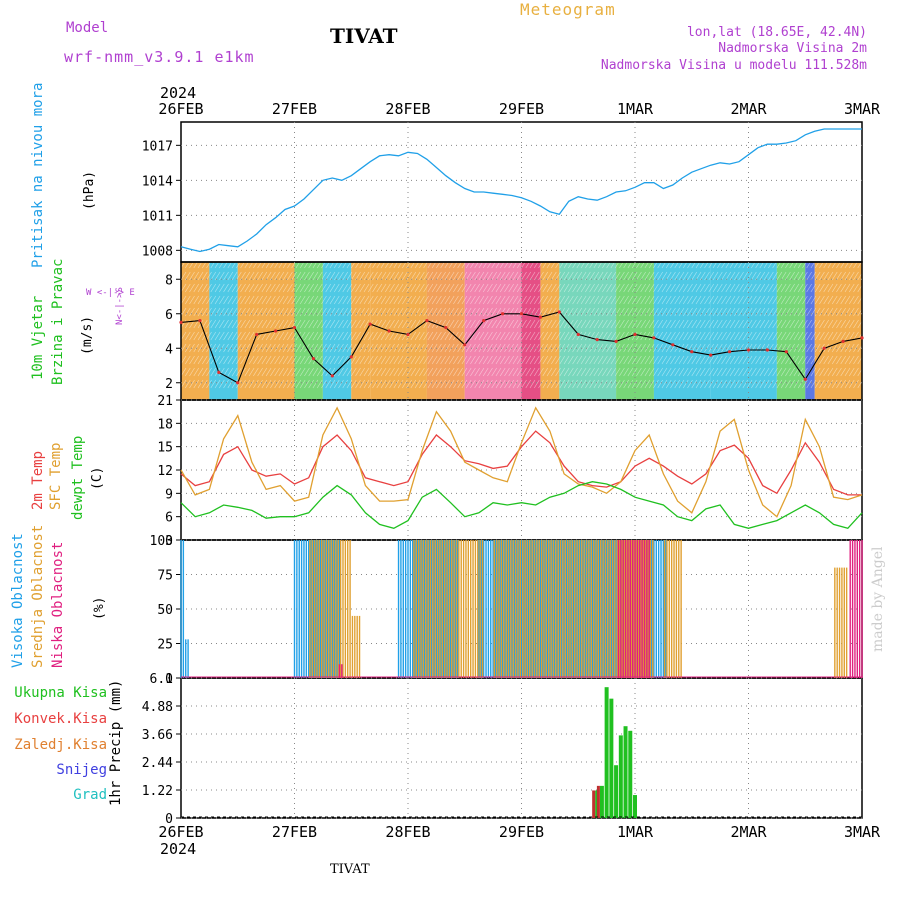 The width and height of the screenshot is (900, 900). Describe the element at coordinates (165, 448) in the screenshot. I see `y-tick-label: 15` at that location.